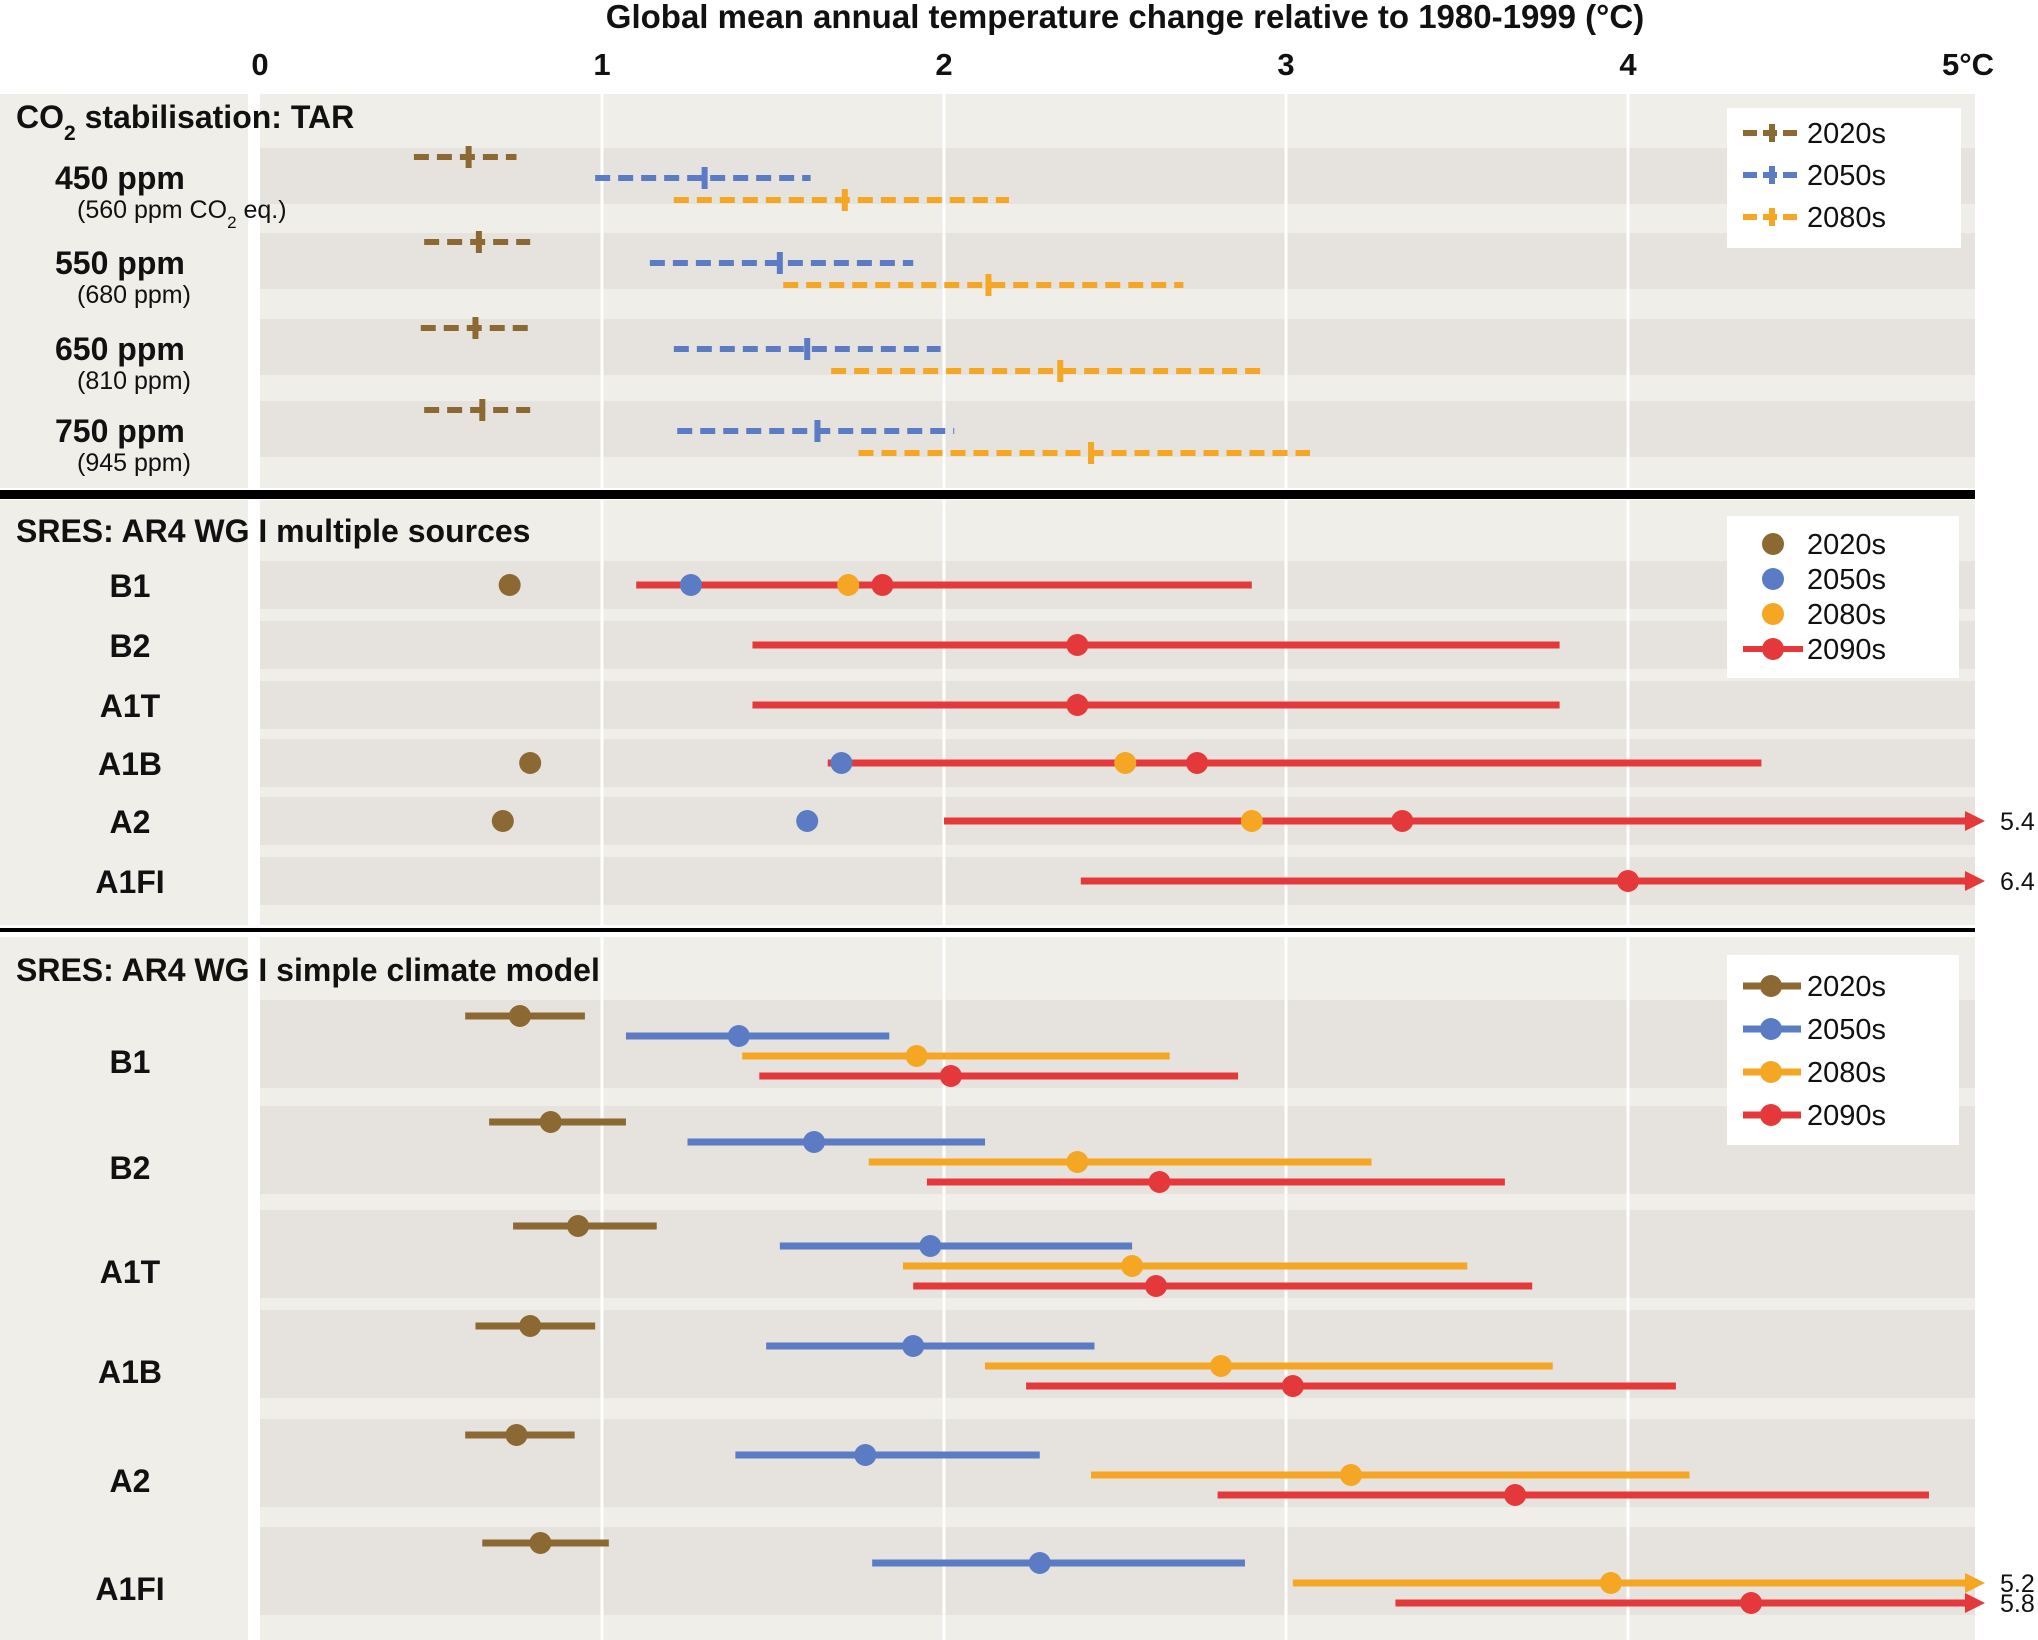  What do you see at coordinates (134, 381) in the screenshot?
I see `row-sublabel: (810 ppm)` at bounding box center [134, 381].